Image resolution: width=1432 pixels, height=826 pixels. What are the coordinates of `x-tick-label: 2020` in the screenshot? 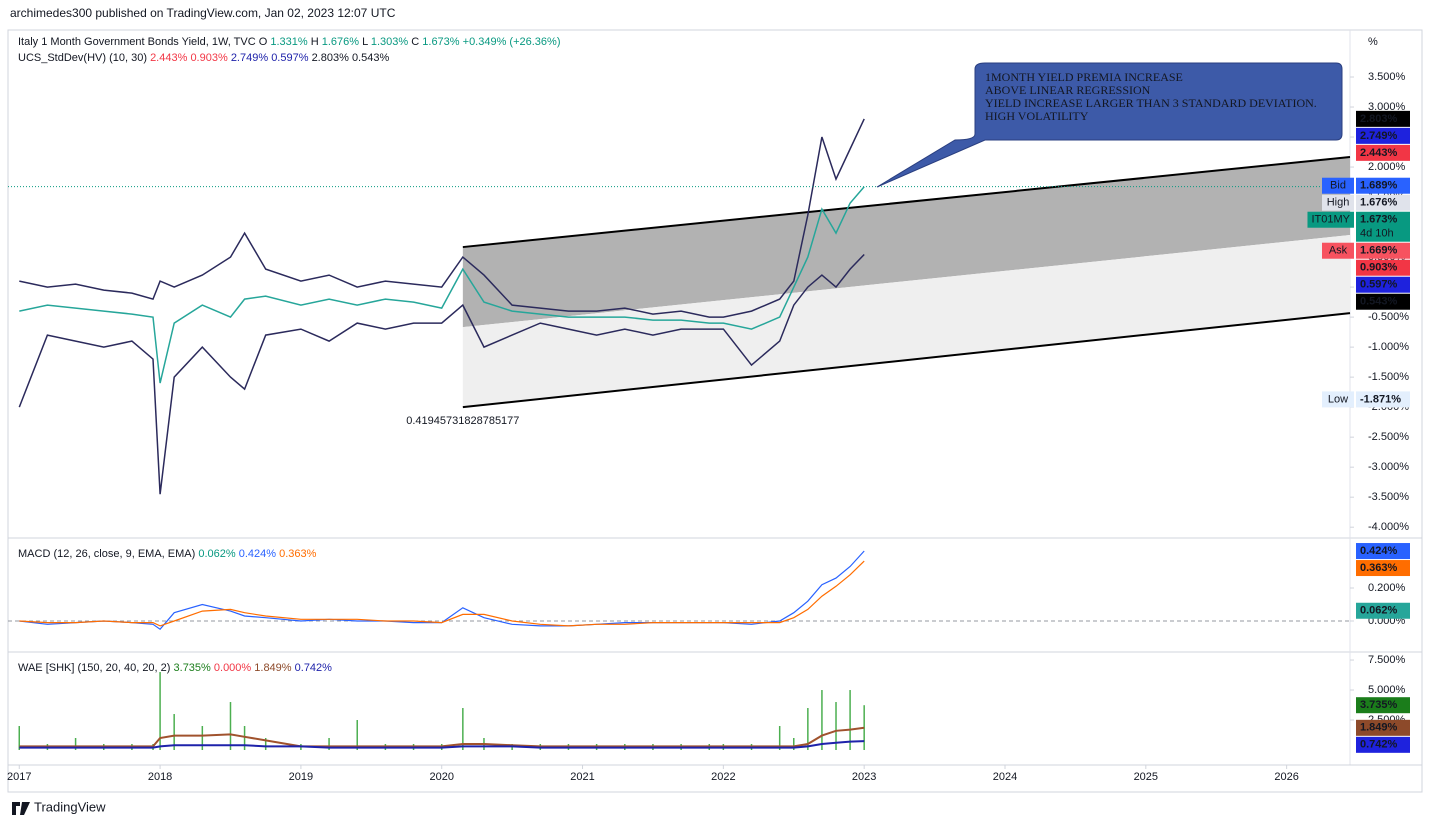 It's located at (441, 777).